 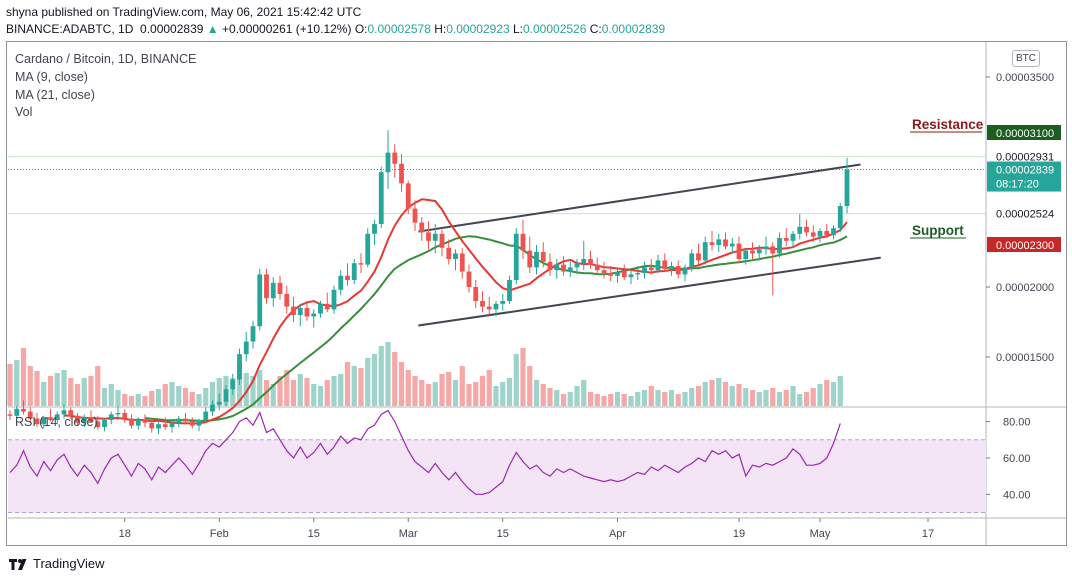 What do you see at coordinates (425, 452) in the screenshot?
I see `rsi-line` at bounding box center [425, 452].